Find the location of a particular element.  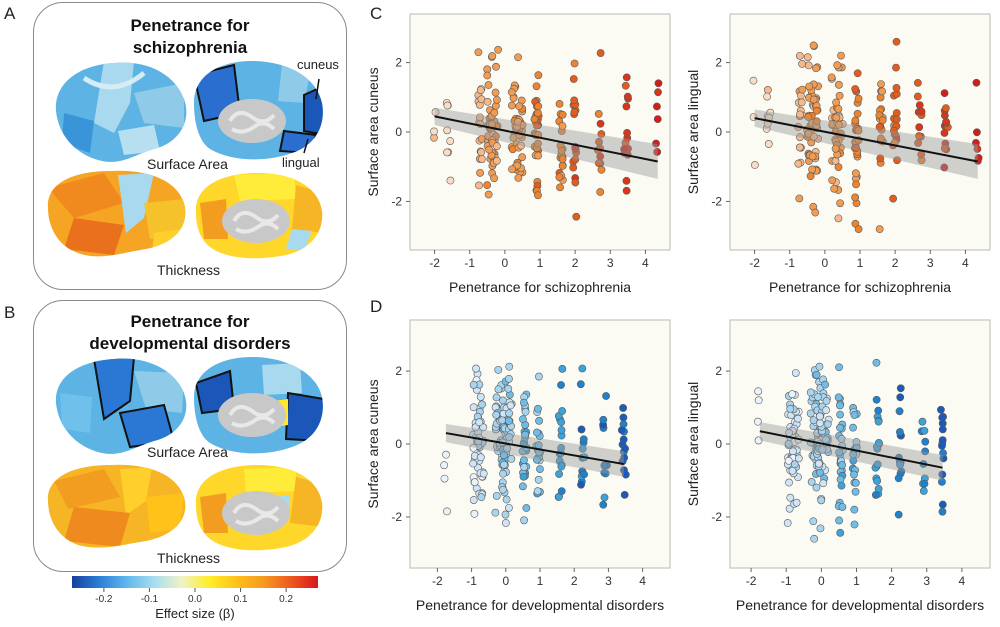

plot-area is located at coordinates (860, 444).